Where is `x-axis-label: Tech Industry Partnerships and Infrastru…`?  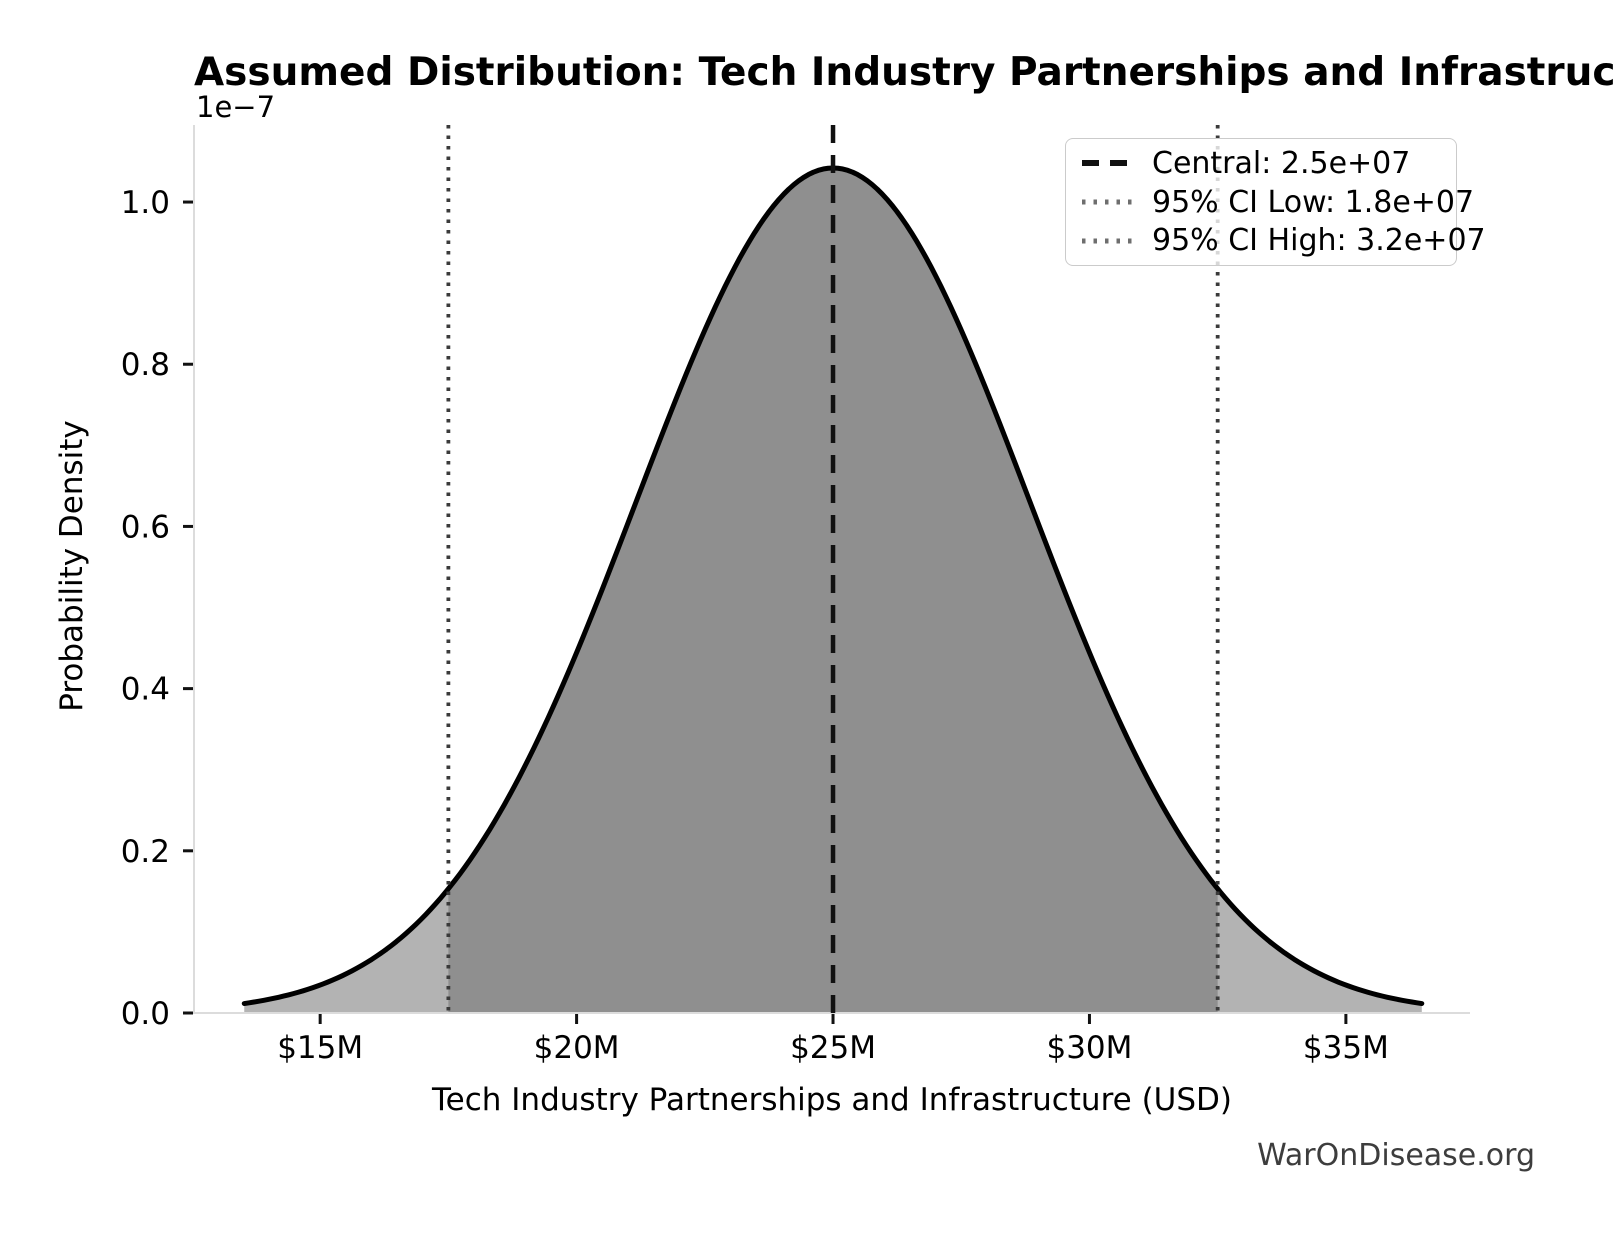
x-axis-label: Tech Industry Partnerships and Infrastru… is located at coordinates (832, 1100).